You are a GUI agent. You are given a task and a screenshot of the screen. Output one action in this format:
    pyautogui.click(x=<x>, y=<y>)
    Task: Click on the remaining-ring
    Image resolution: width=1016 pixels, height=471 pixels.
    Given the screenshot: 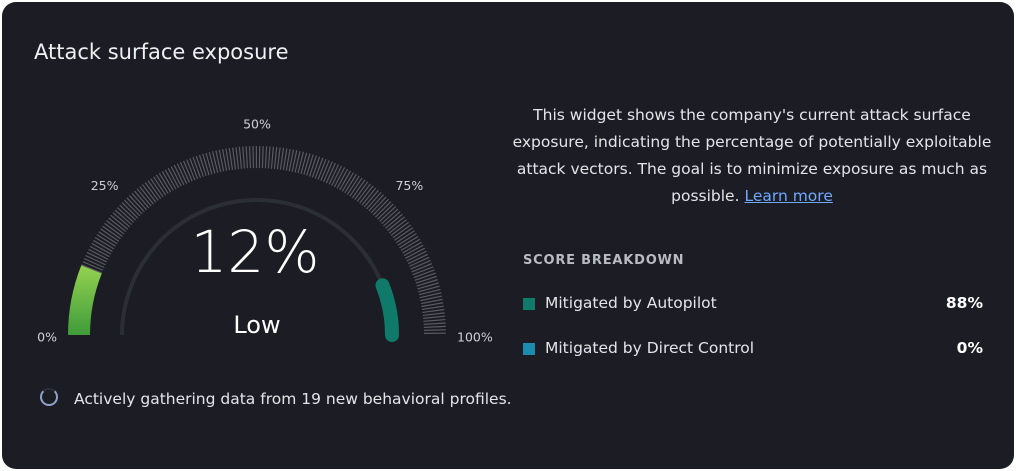 What is the action you would take?
    pyautogui.click(x=263, y=241)
    